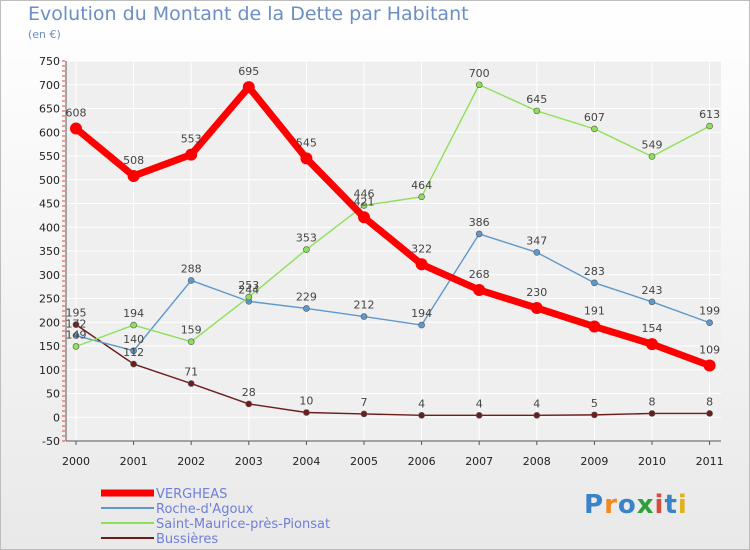 This screenshot has width=750, height=550. I want to click on data-label: 112, so click(133, 352).